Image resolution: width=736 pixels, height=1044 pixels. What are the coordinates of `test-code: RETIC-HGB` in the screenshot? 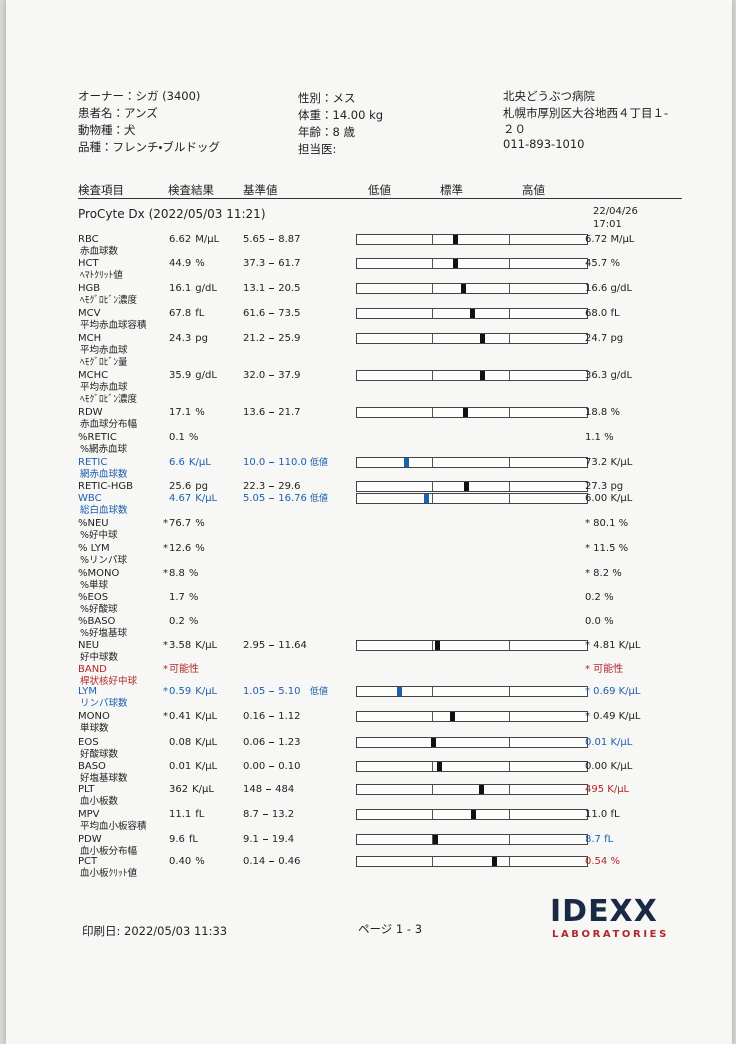 It's located at (106, 486).